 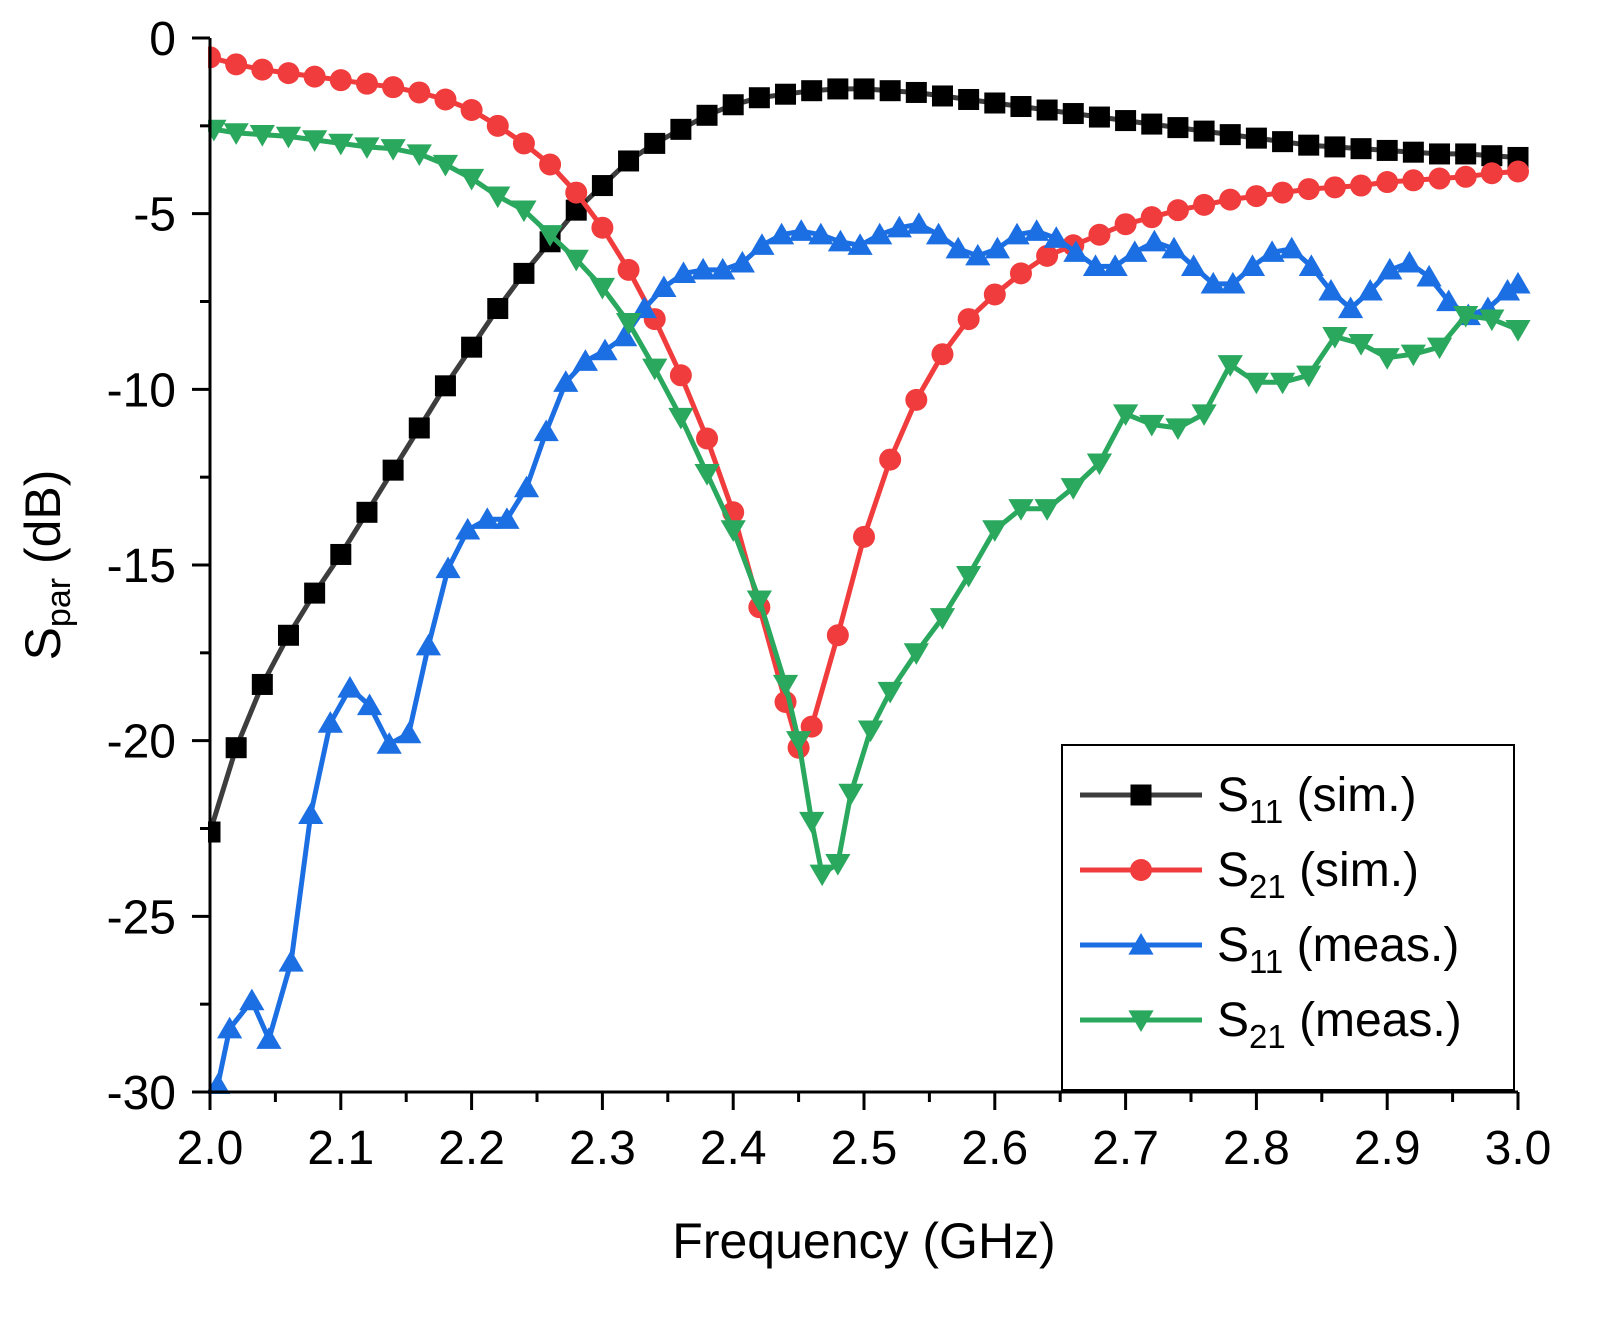 What do you see at coordinates (1269, 949) in the screenshot?
I see `legend-item: S11 (meas.)` at bounding box center [1269, 949].